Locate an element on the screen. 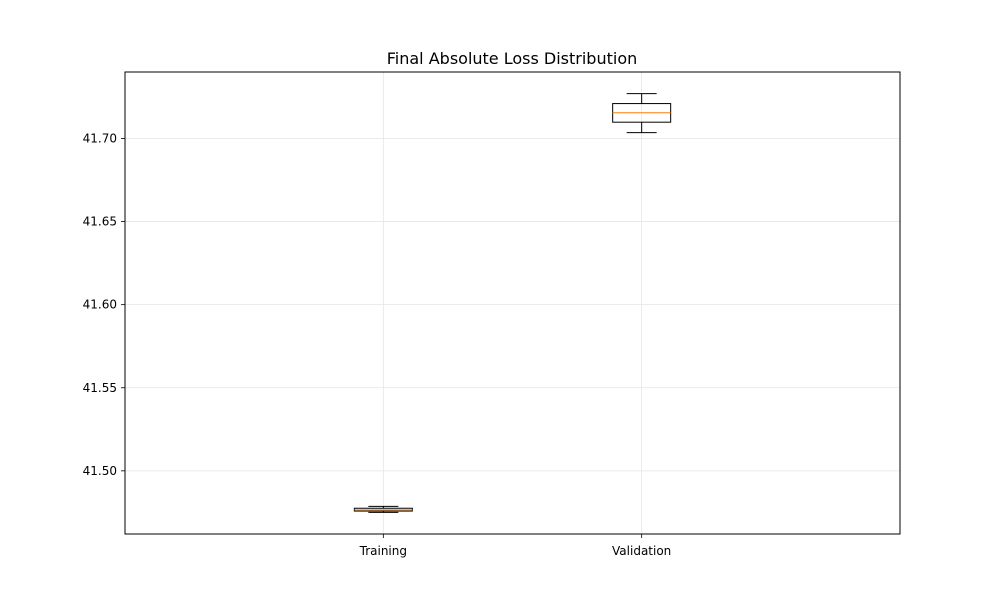  chart-title: Final Absolute Loss Distribution is located at coordinates (512, 58).